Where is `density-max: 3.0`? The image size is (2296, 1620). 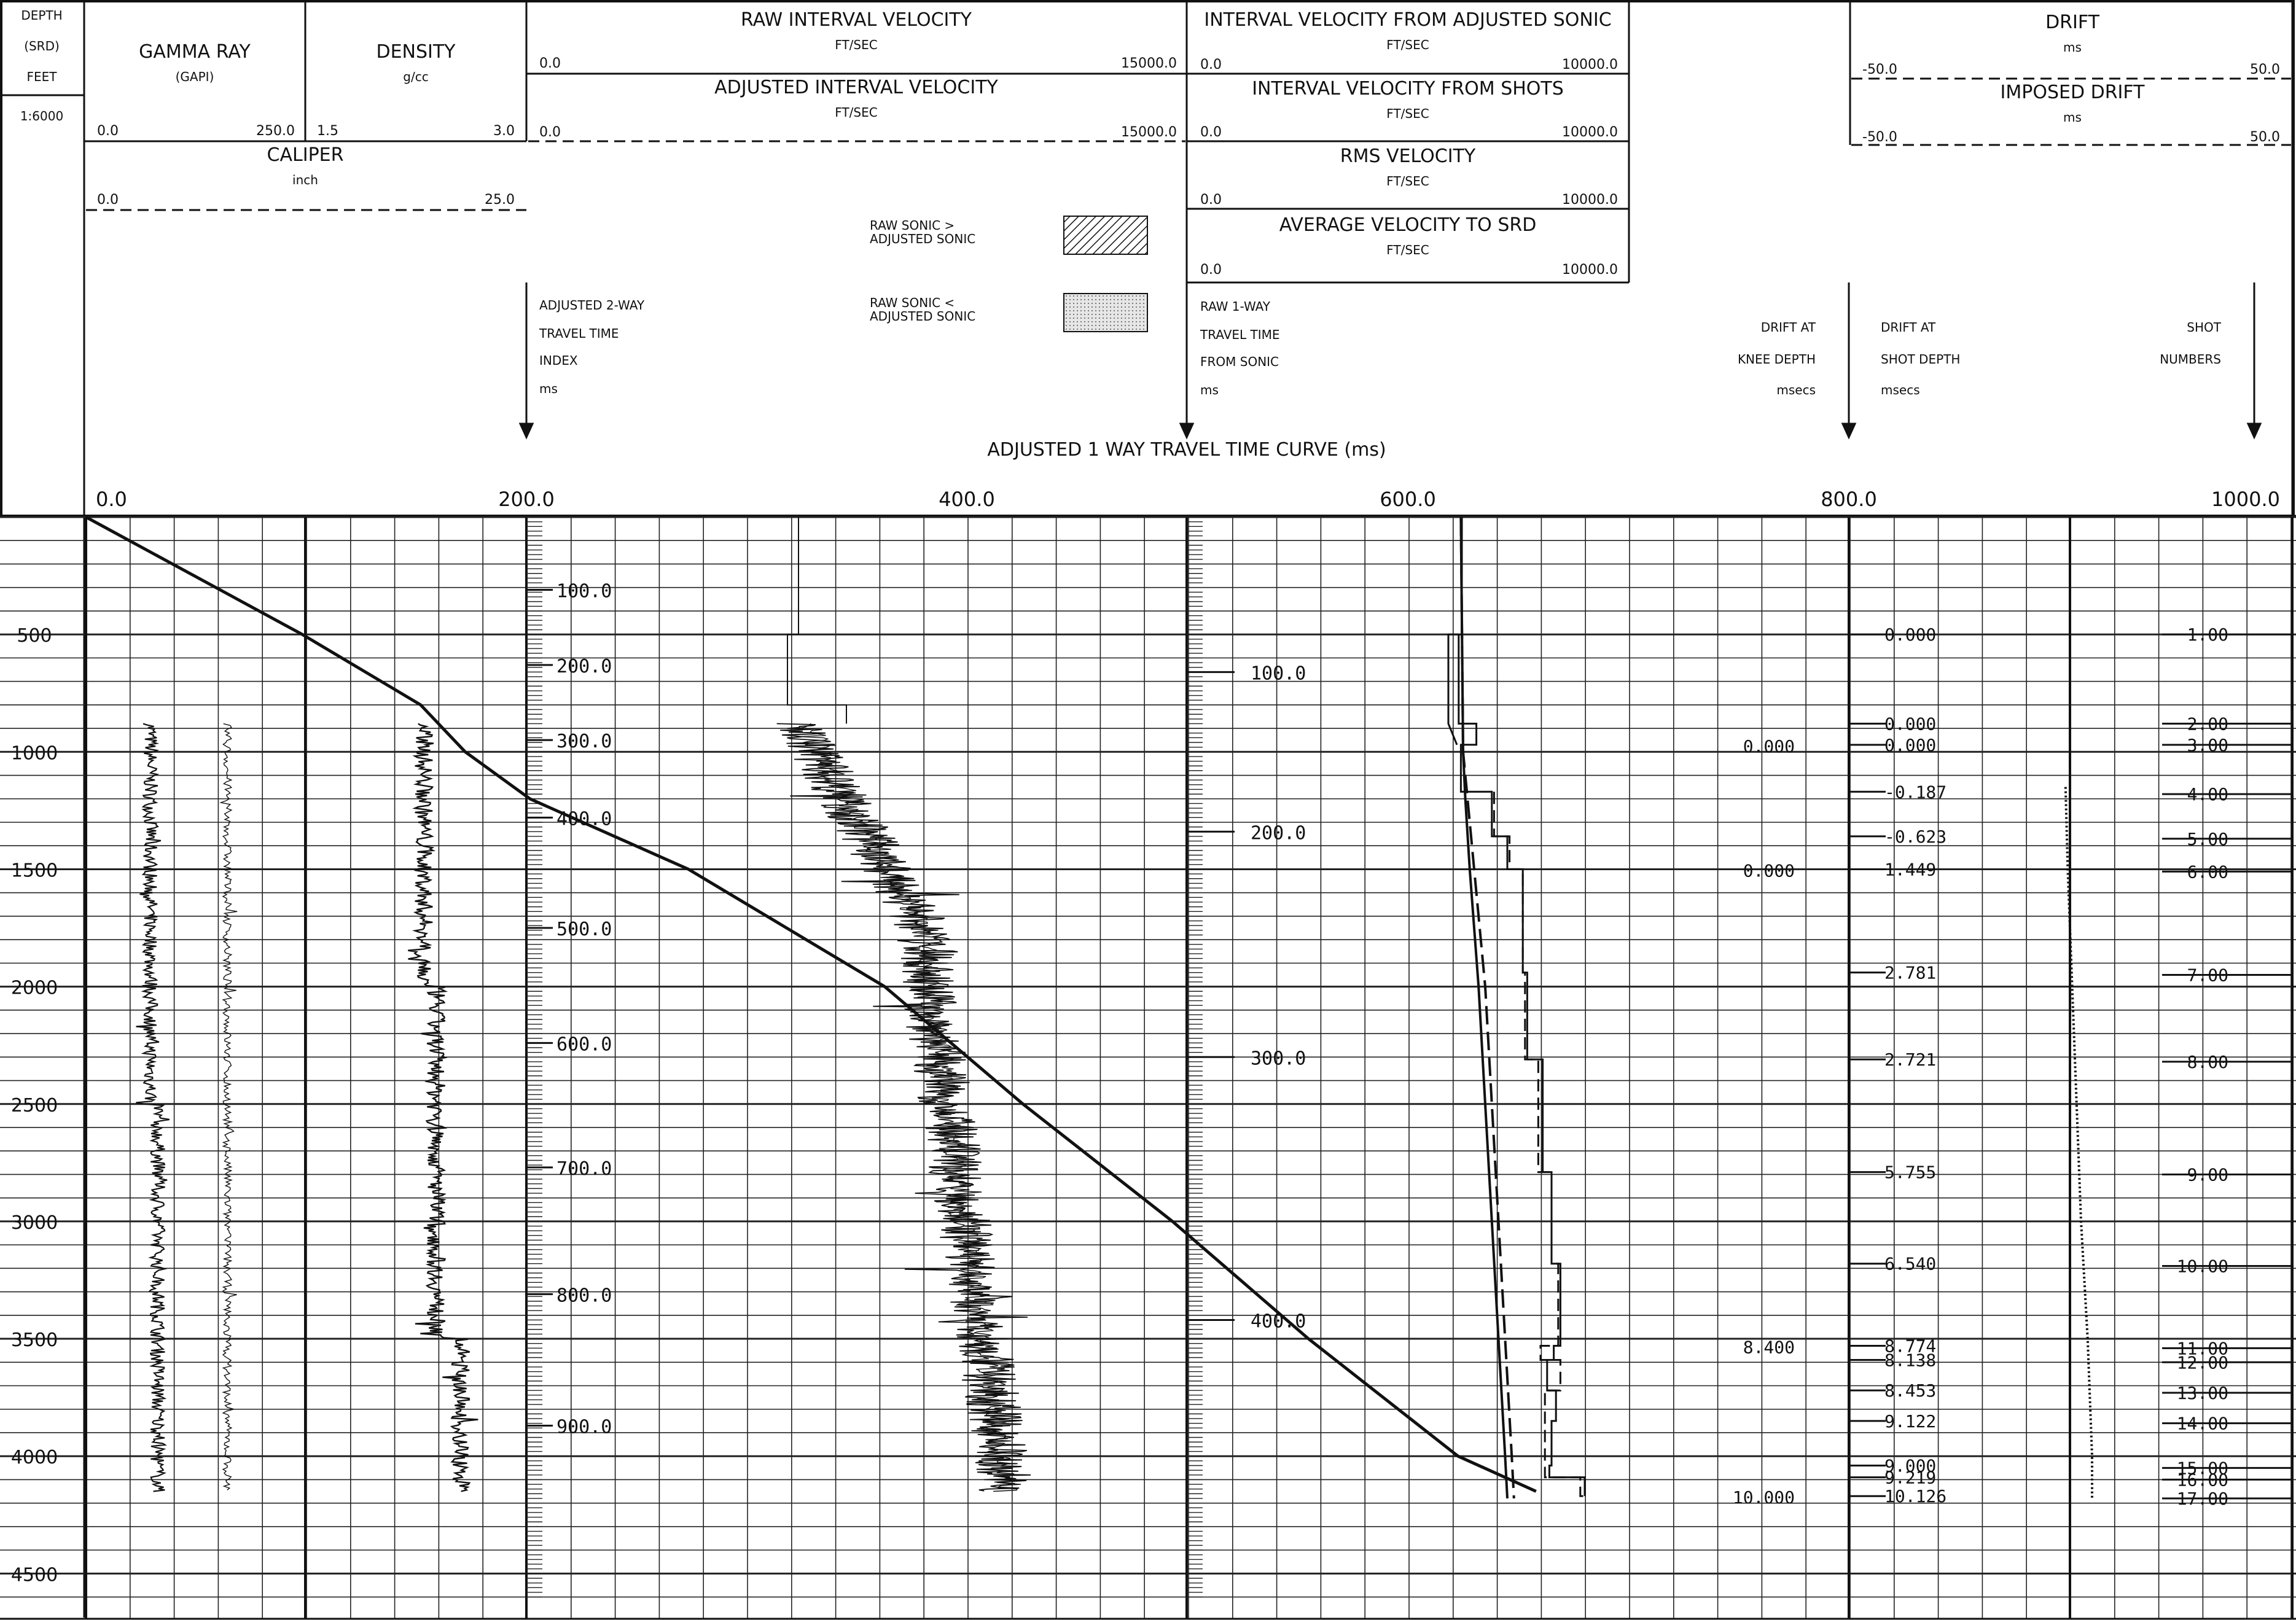 density-max: 3.0 is located at coordinates (504, 131).